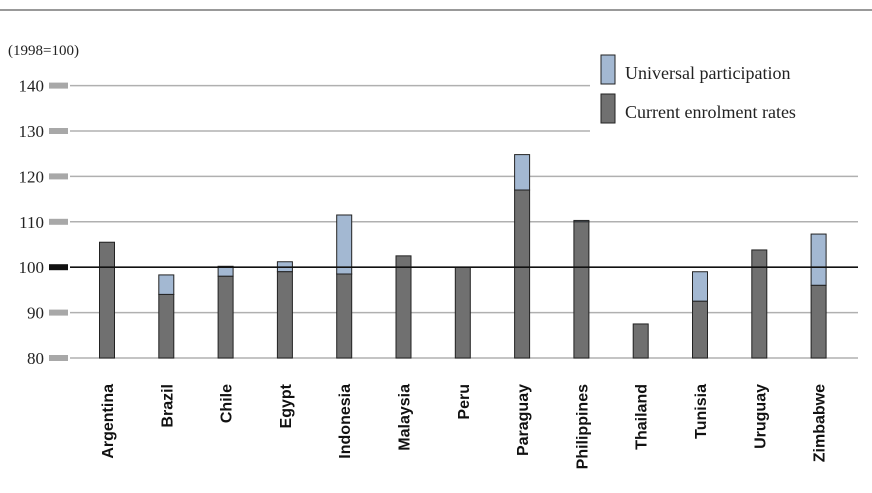  Describe the element at coordinates (32, 267) in the screenshot. I see `y-tick-label: 100` at that location.